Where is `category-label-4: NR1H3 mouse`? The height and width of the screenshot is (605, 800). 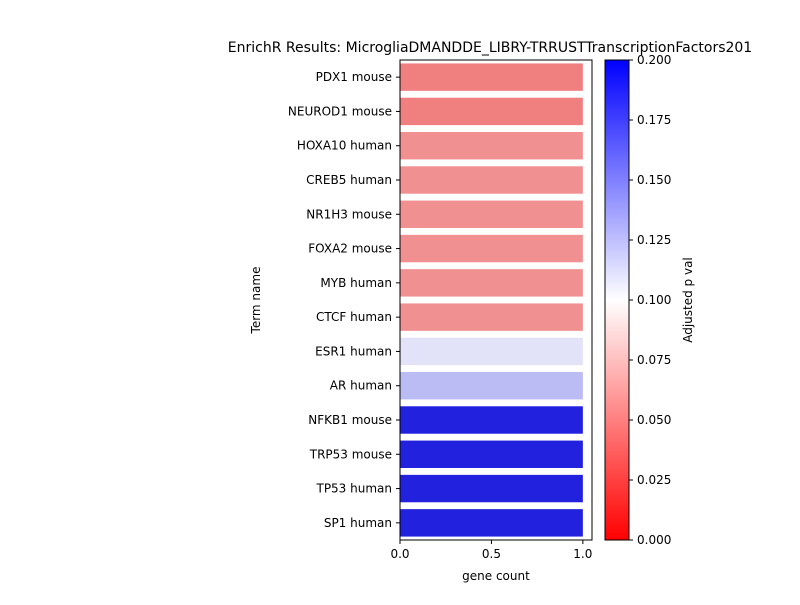 category-label-4: NR1H3 mouse is located at coordinates (349, 214).